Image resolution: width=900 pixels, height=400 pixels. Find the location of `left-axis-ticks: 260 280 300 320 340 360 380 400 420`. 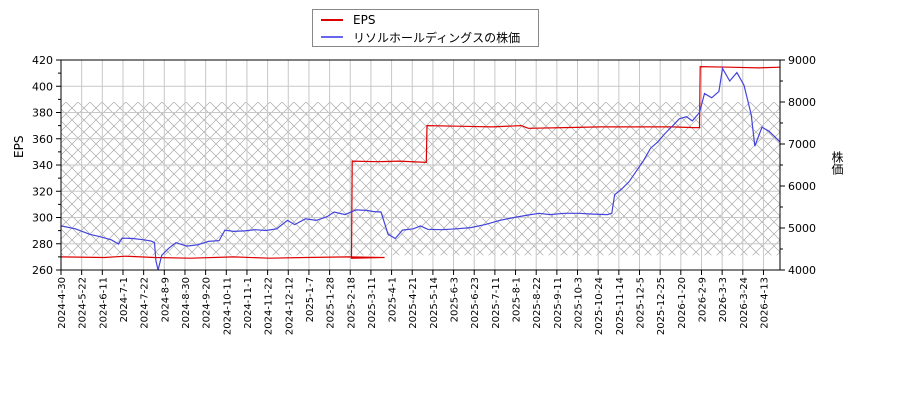

left-axis-ticks: 260 280 300 320 340 360 380 400 420 is located at coordinates (46, 165).